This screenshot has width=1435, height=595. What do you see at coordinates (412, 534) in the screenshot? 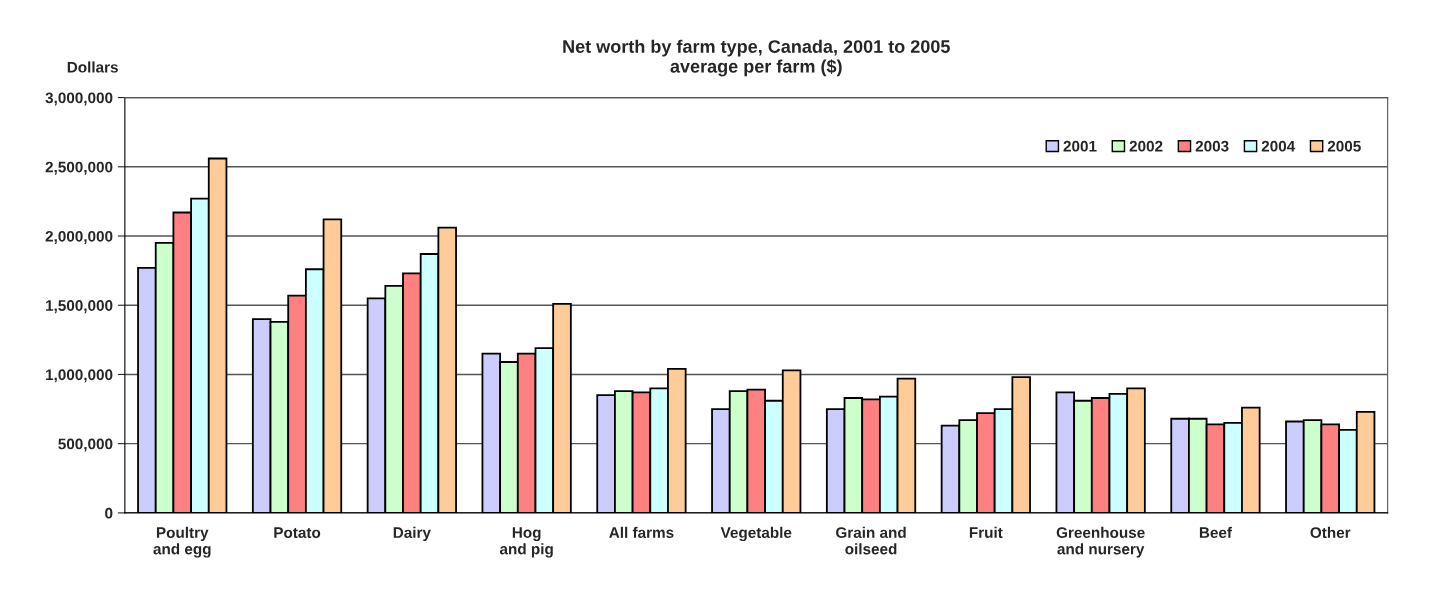
I see `x-tick-label: Dairy` at bounding box center [412, 534].